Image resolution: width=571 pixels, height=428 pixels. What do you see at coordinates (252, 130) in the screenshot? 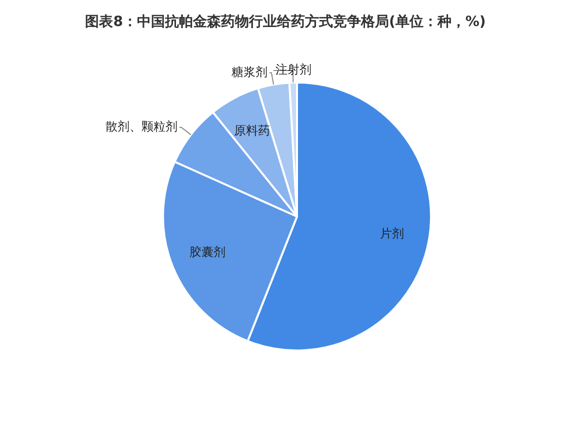
I see `slice-label: 原料药` at bounding box center [252, 130].